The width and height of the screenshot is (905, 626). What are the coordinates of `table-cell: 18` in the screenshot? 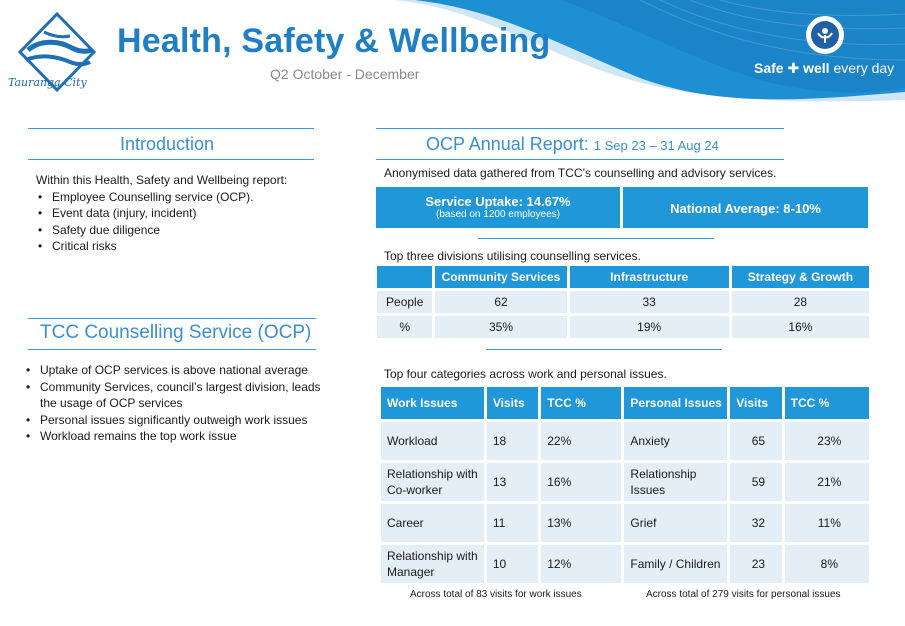 It's located at (512, 441).